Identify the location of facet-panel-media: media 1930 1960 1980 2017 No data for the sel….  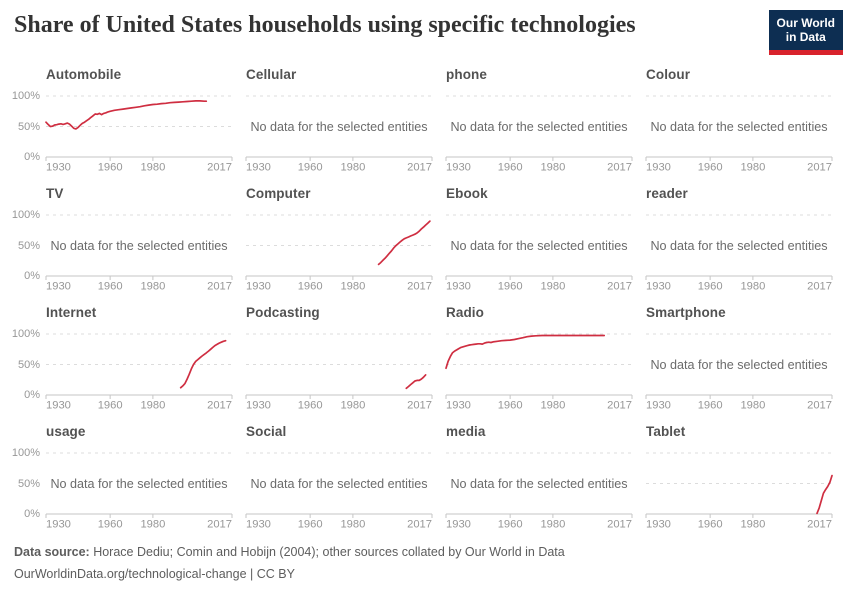
(545, 482).